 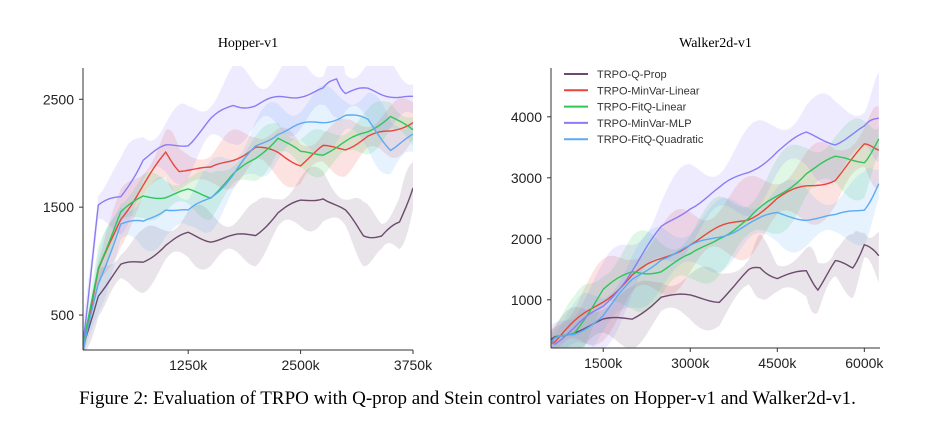 What do you see at coordinates (864, 363) in the screenshot?
I see `x-tick-label: 6000k` at bounding box center [864, 363].